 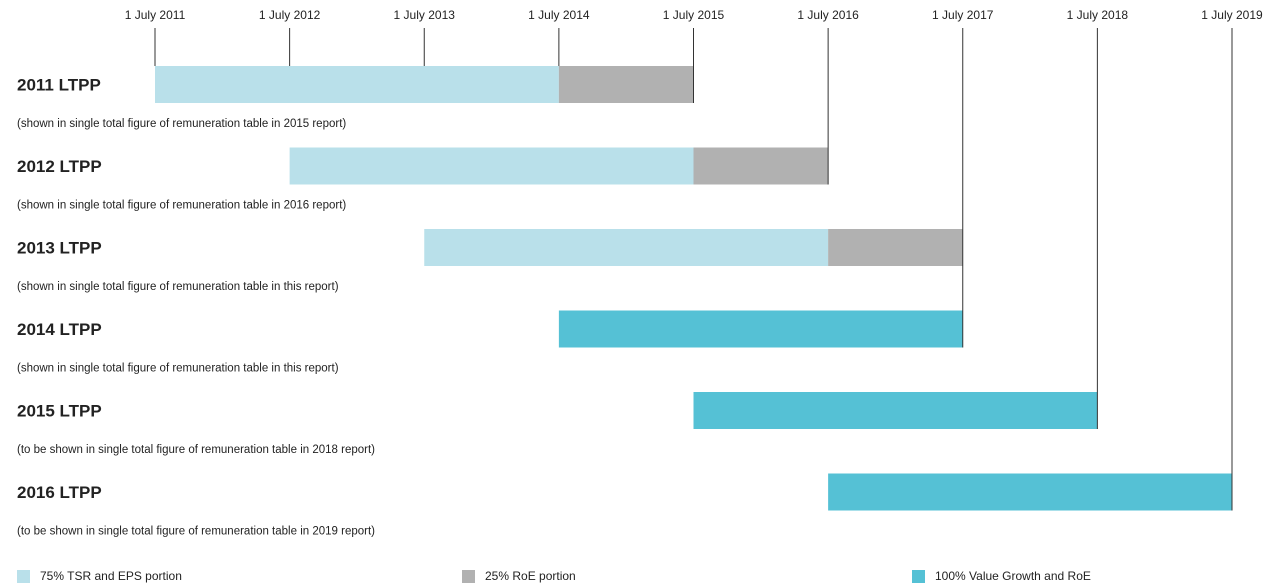 What do you see at coordinates (425, 15) in the screenshot?
I see `x-tick-label: 1 July 2013` at bounding box center [425, 15].